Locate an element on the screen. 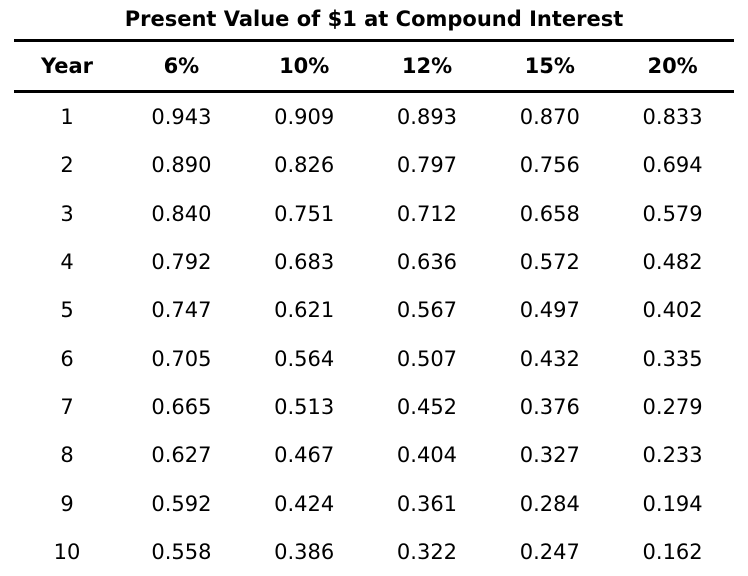 The height and width of the screenshot is (576, 748). table-row: 7 0.665 0.513 0.452 0.376 0.279 is located at coordinates (374, 407).